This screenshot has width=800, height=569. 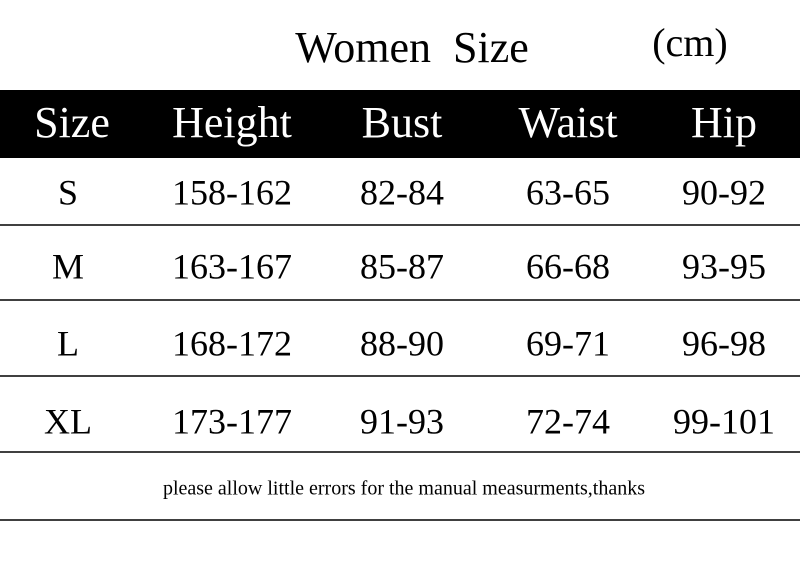 What do you see at coordinates (568, 192) in the screenshot?
I see `table-cell: 63-65` at bounding box center [568, 192].